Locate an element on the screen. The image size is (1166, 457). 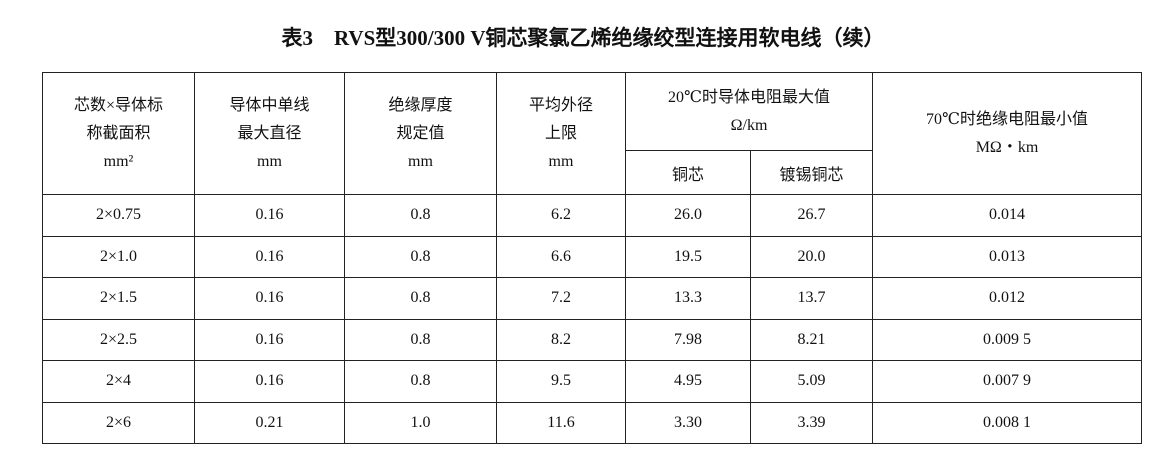
header-cell: 平均外径上限 mm is located at coordinates (561, 133).